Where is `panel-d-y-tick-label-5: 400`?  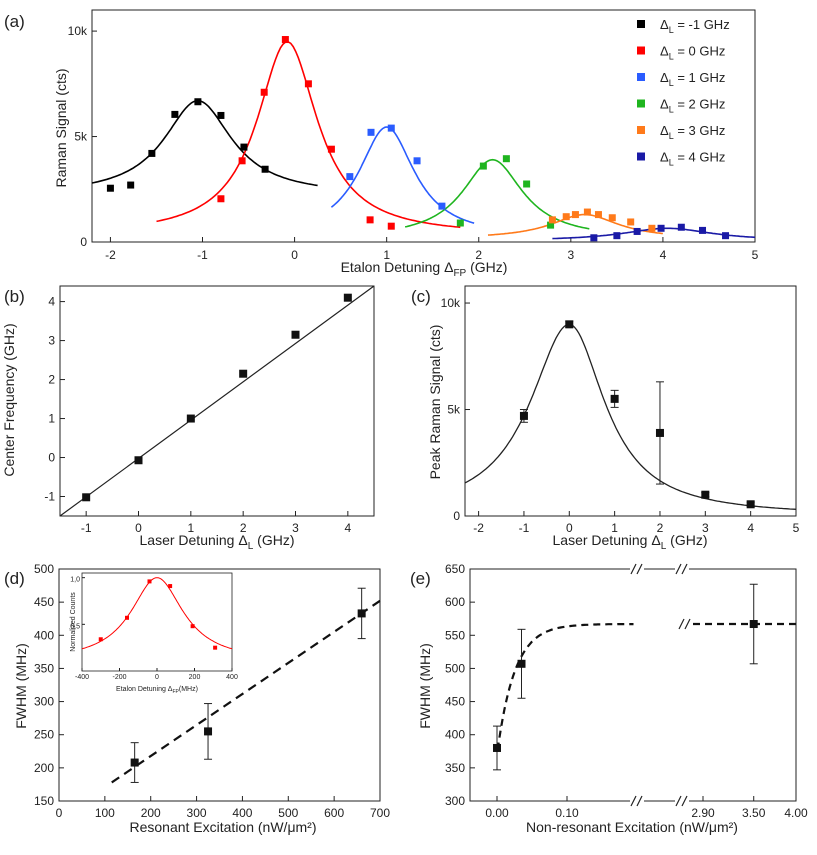 panel-d-y-tick-label-5: 400 is located at coordinates (44, 635).